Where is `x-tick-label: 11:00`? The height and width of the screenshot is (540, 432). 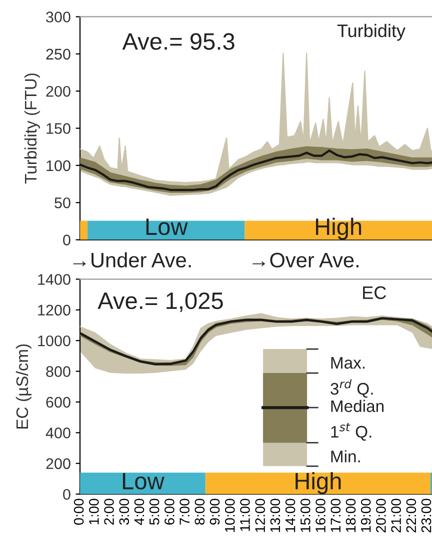 x-tick-label: 11:00 is located at coordinates (245, 514).